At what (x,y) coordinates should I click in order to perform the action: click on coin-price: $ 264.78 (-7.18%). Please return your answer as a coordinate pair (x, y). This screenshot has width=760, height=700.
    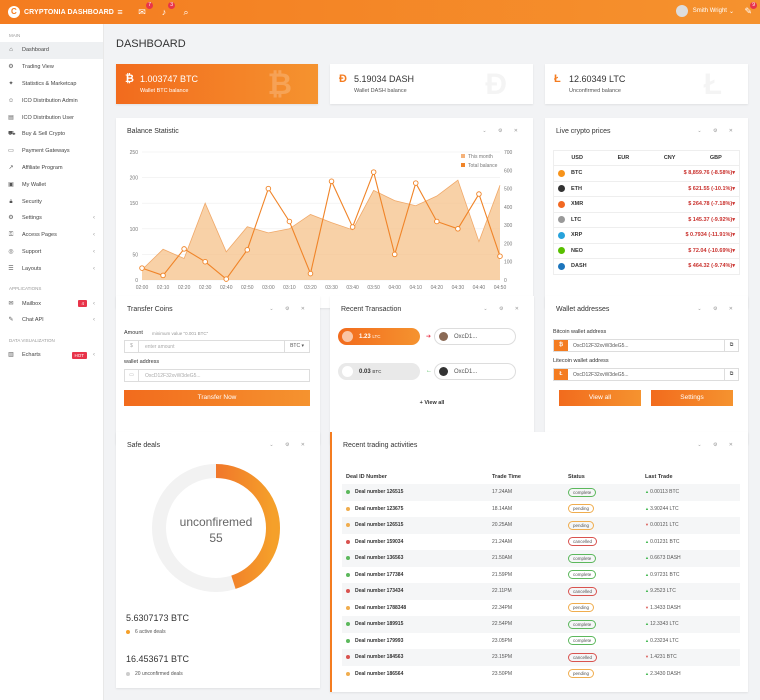
    Looking at the image, I should click on (710, 204).